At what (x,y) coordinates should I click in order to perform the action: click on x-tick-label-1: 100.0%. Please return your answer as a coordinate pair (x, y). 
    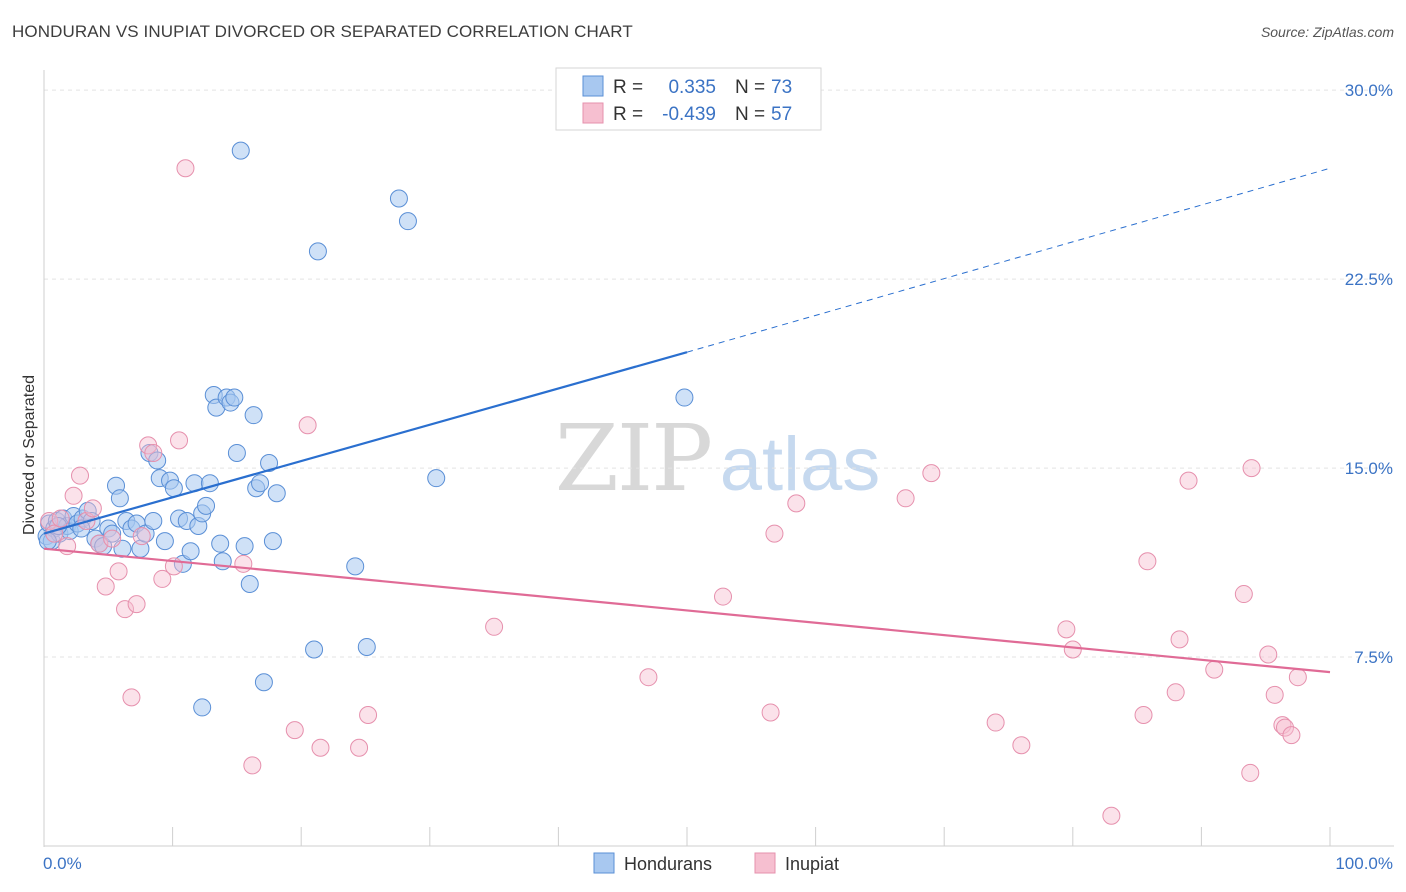
    Looking at the image, I should click on (1364, 863).